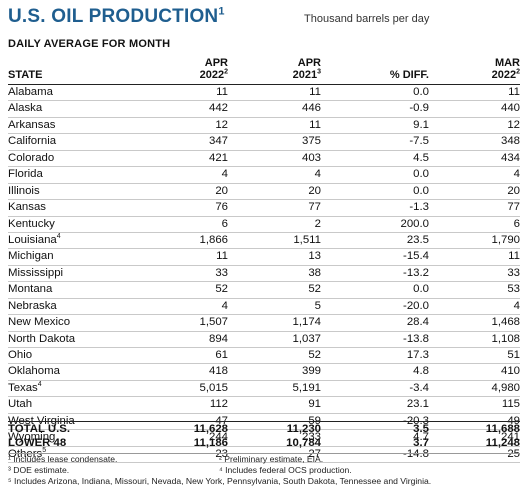 The image size is (525, 499). What do you see at coordinates (31, 157) in the screenshot?
I see `state-cell: Colorado` at bounding box center [31, 157].